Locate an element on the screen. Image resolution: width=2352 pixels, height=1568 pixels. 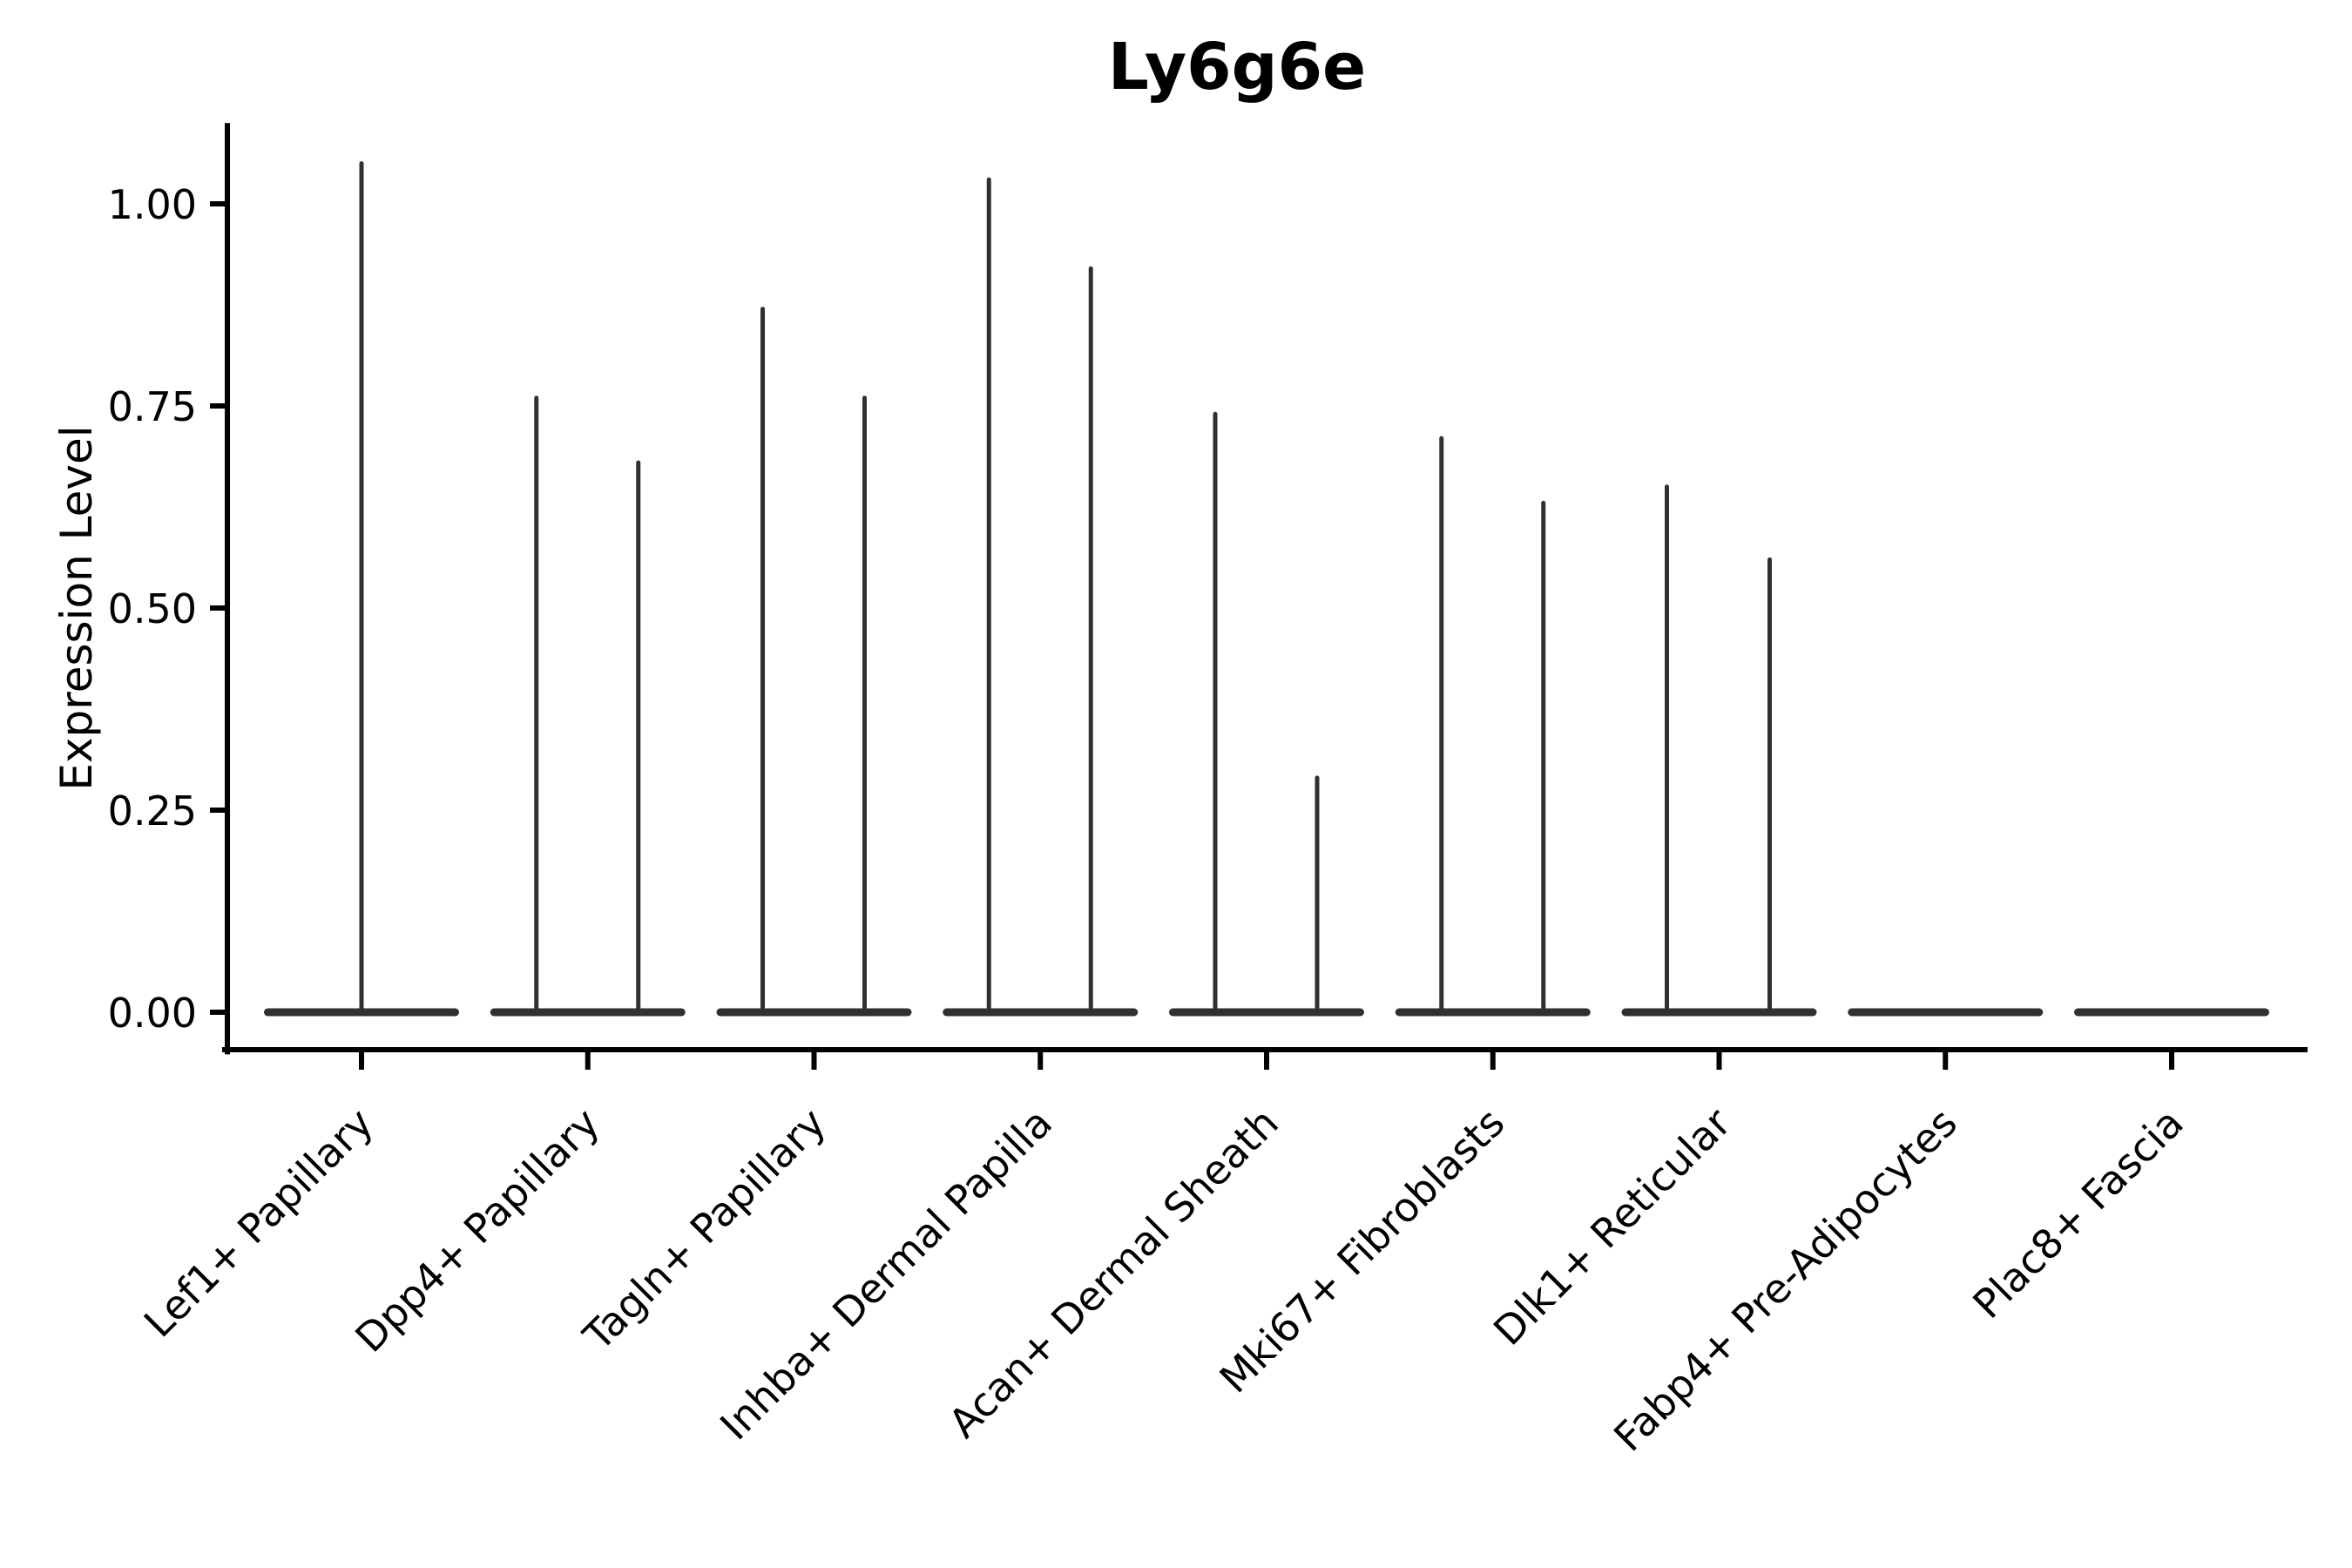
chart-title: Ly6g6e is located at coordinates (1237, 67).